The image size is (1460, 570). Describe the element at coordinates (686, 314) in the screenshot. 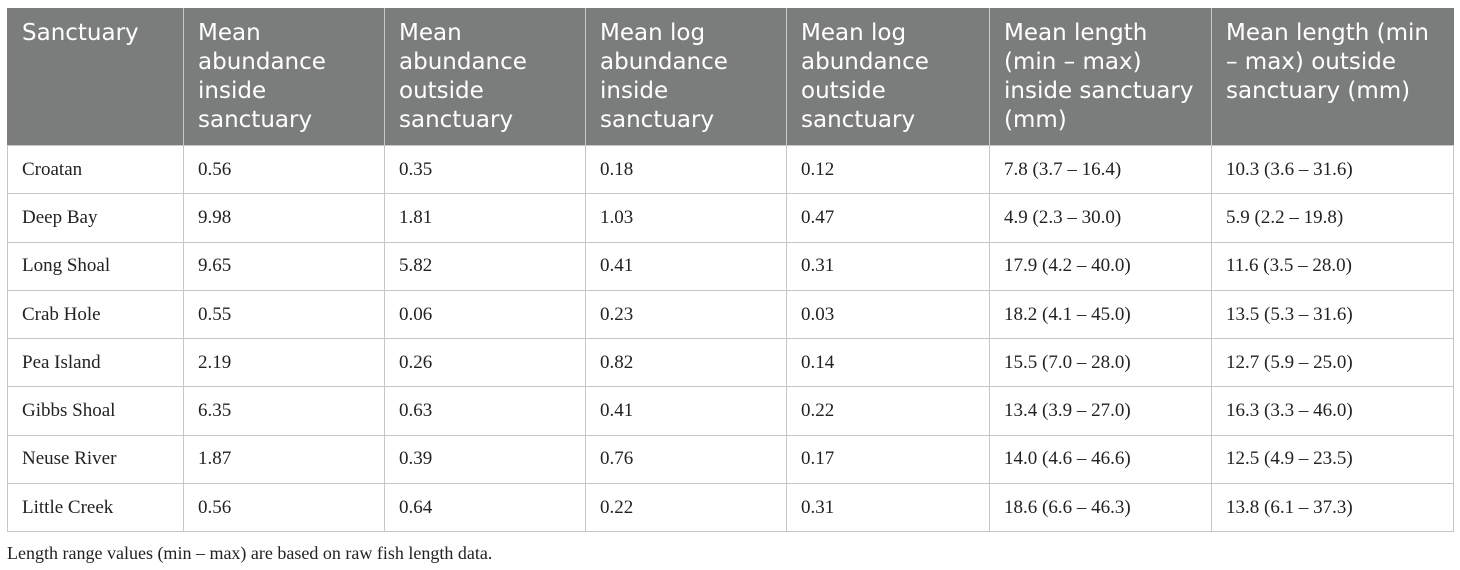

I see `cell-log-abundance-inside: 0.23` at that location.